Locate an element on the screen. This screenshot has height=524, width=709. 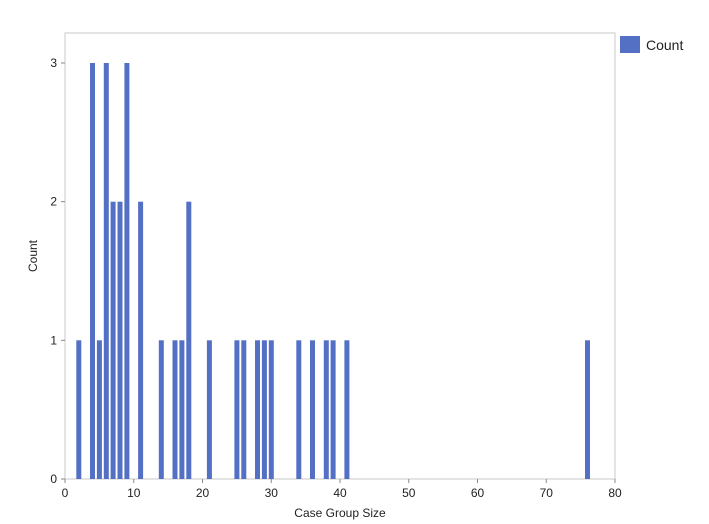
legend-label: Count is located at coordinates (665, 44).